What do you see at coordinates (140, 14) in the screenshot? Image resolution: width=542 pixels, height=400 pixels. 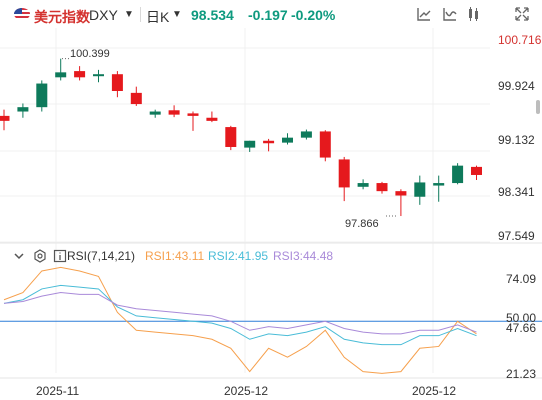 I see `divider` at bounding box center [140, 14].